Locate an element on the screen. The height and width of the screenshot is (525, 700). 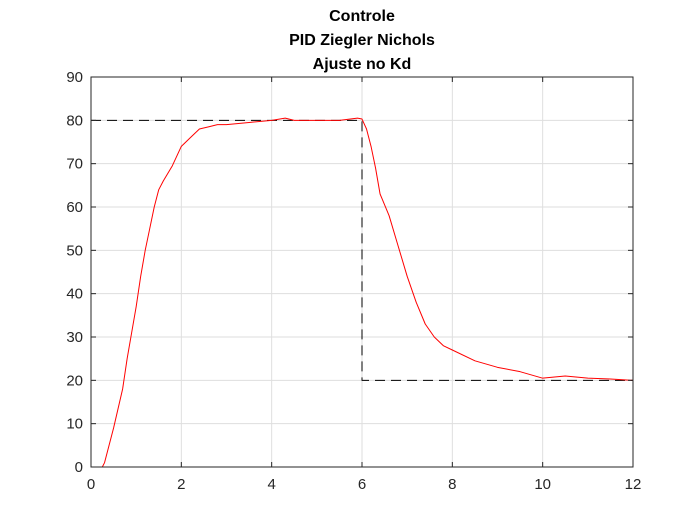
y-tick-label: 50 is located at coordinates (74, 250).